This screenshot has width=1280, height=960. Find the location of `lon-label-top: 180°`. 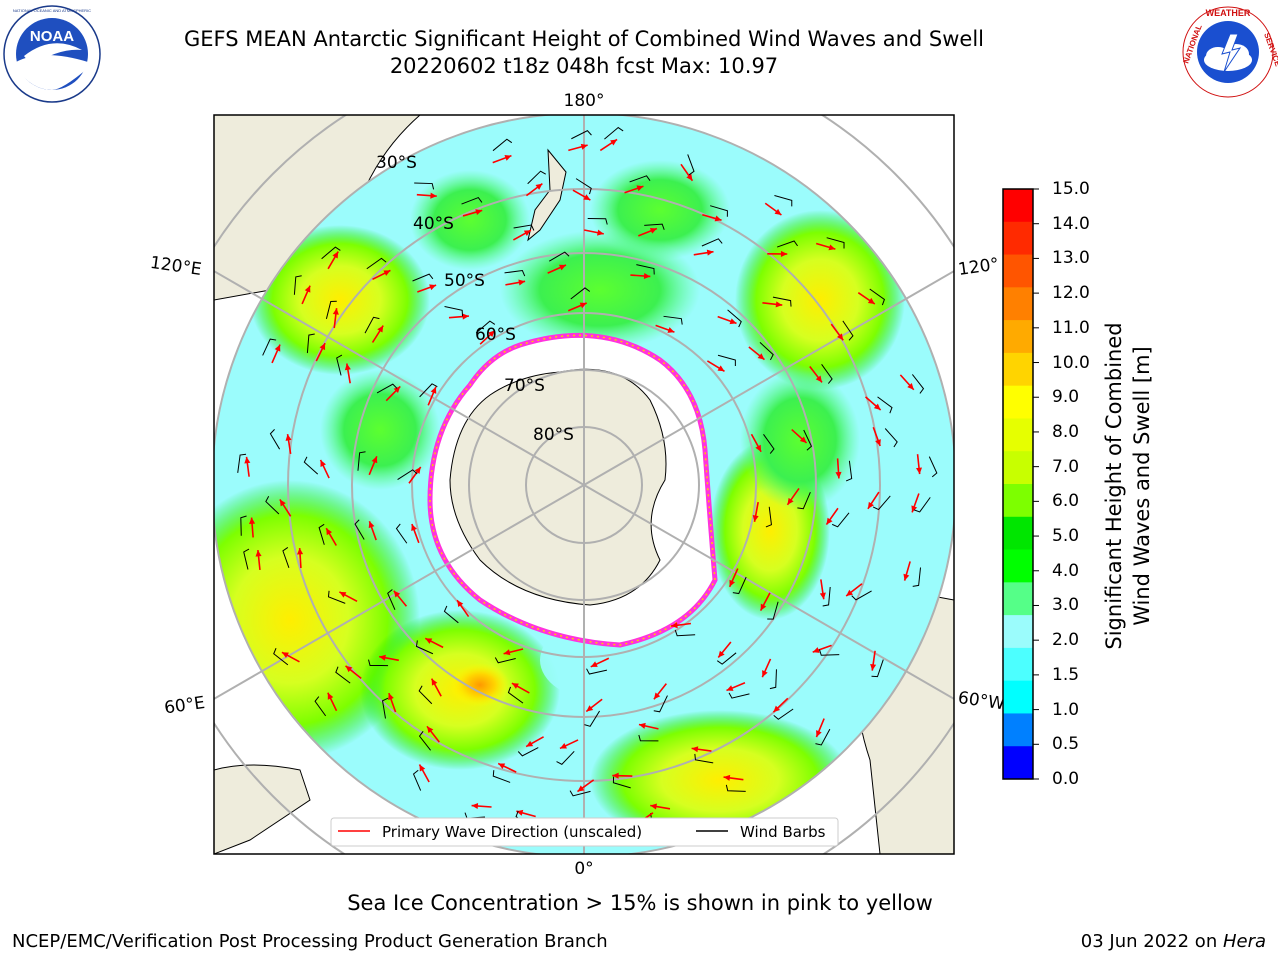

lon-label-top: 180° is located at coordinates (584, 101).